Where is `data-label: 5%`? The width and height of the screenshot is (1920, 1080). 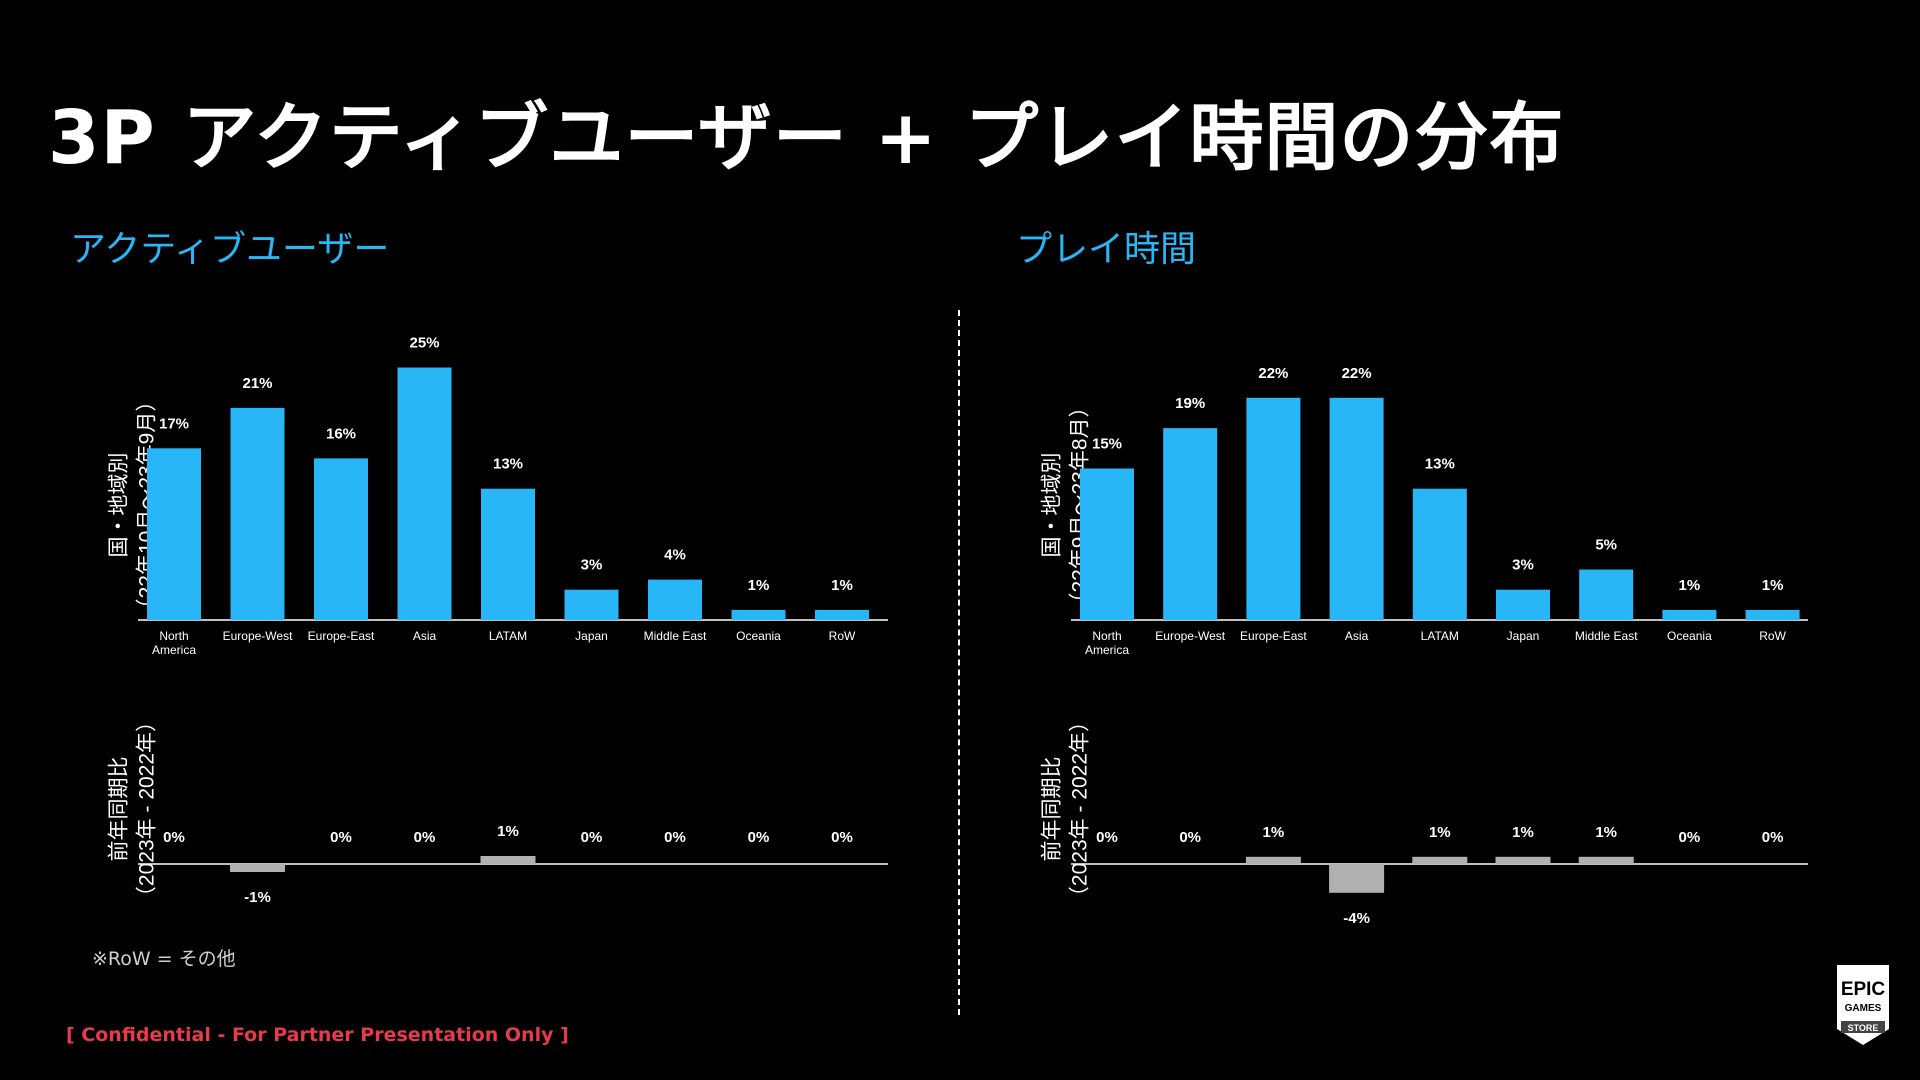
data-label: 5% is located at coordinates (1606, 545).